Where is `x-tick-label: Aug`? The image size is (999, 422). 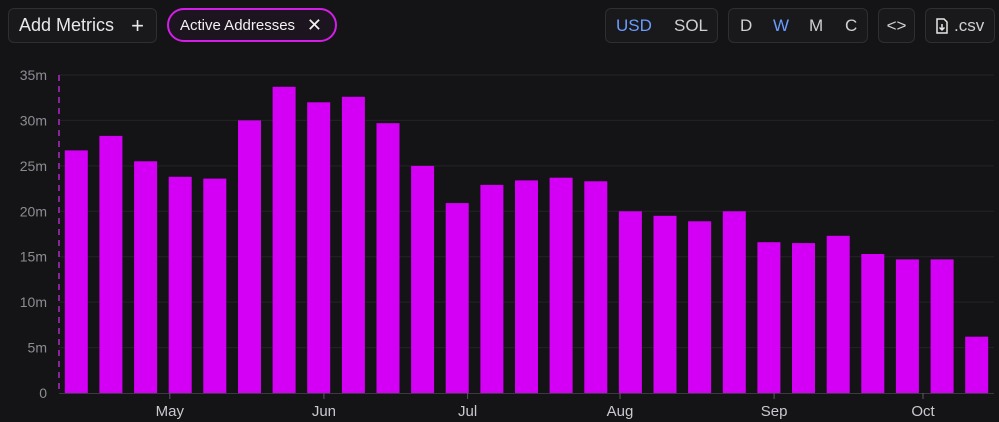 x-tick-label: Aug is located at coordinates (620, 411).